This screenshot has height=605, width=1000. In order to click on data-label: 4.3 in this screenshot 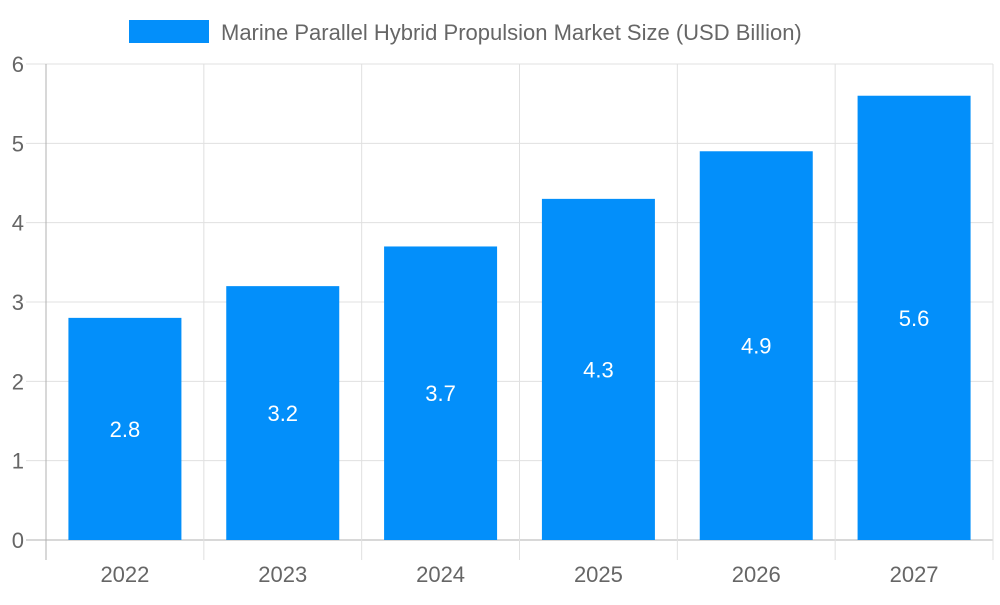, I will do `click(598, 369)`.